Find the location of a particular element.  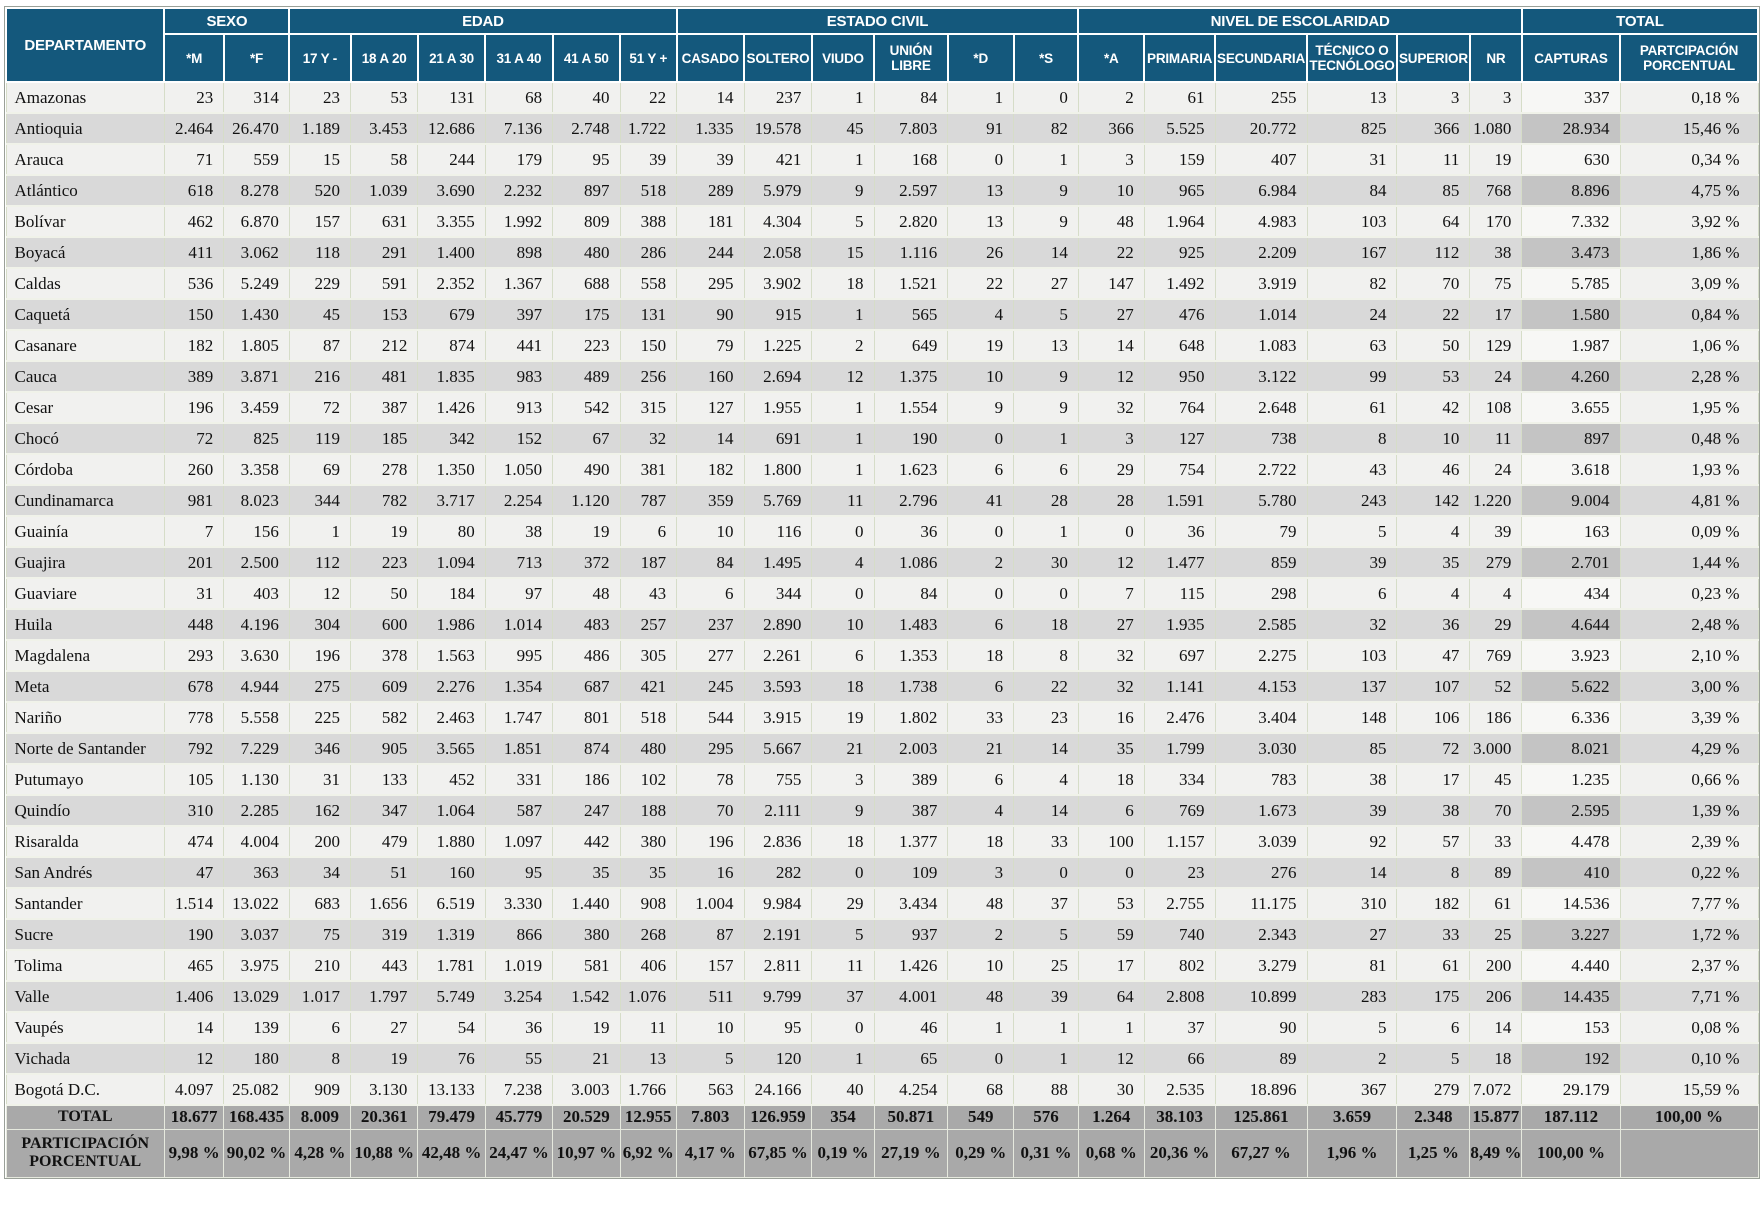

cell-18-a-20: 443 is located at coordinates (384, 966).